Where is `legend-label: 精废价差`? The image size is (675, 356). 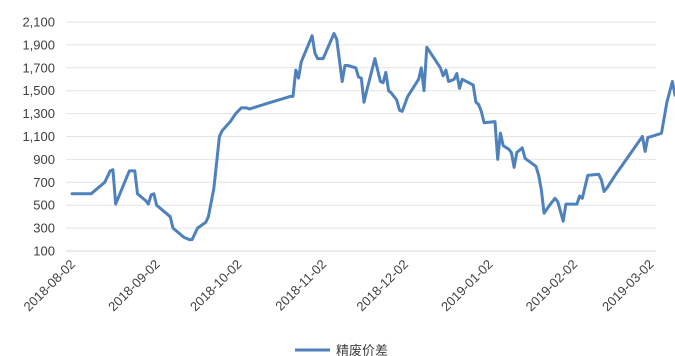 legend-label: 精废价差 is located at coordinates (362, 349).